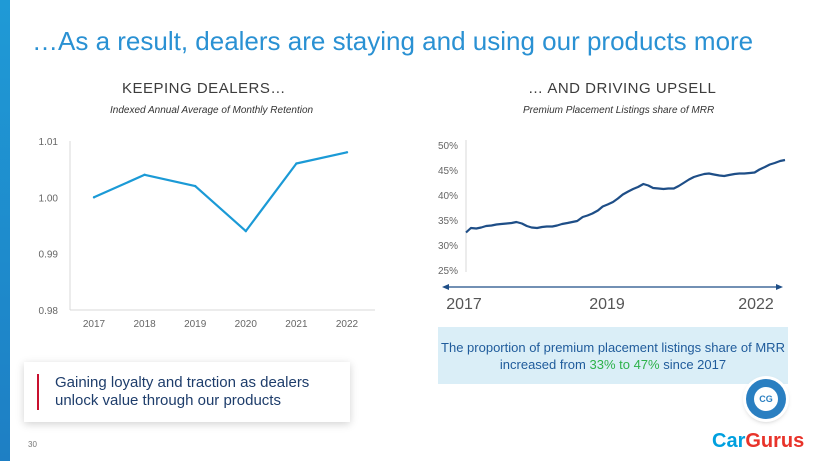 The height and width of the screenshot is (461, 820). I want to click on right-y-tick-label: 50%, so click(448, 146).